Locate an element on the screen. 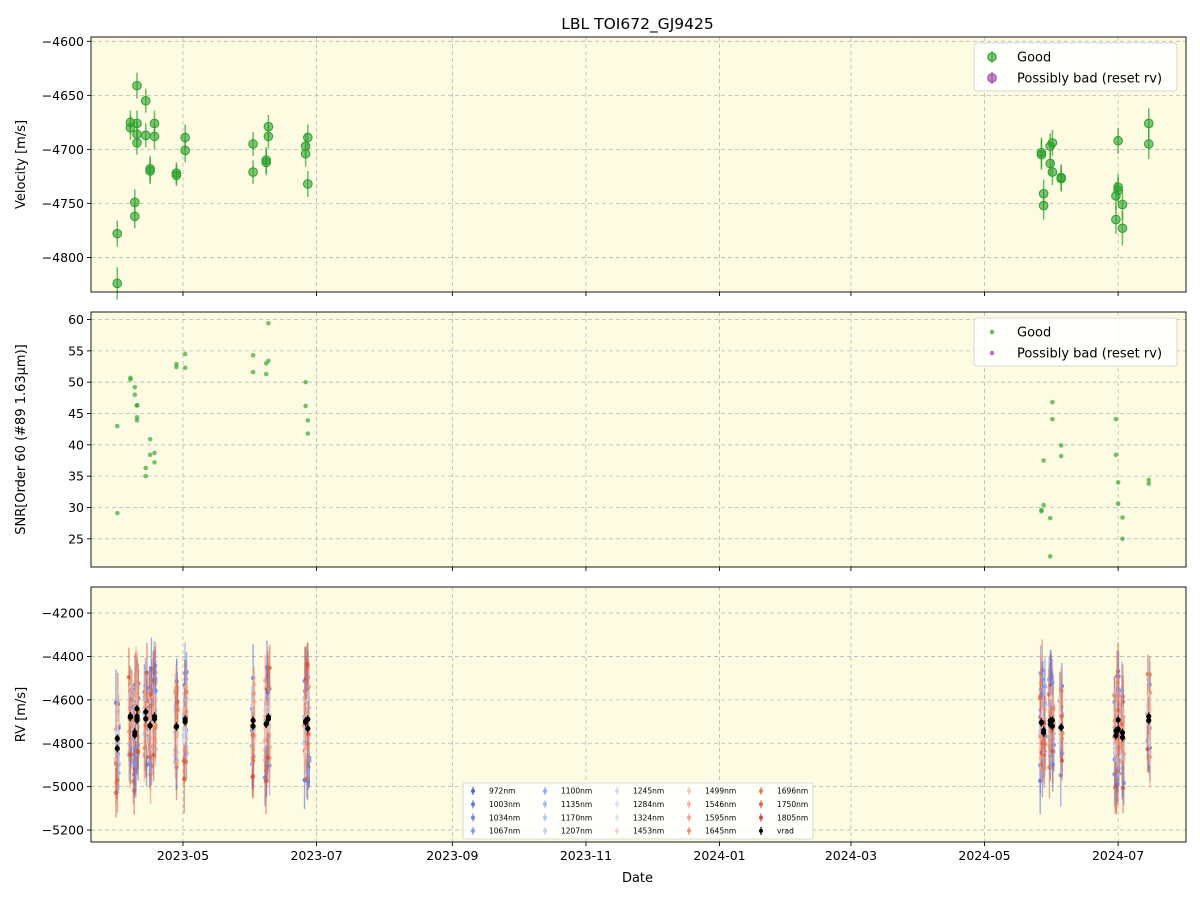 This screenshot has height=904, width=1200. legend-label: 1324nm is located at coordinates (648, 817).